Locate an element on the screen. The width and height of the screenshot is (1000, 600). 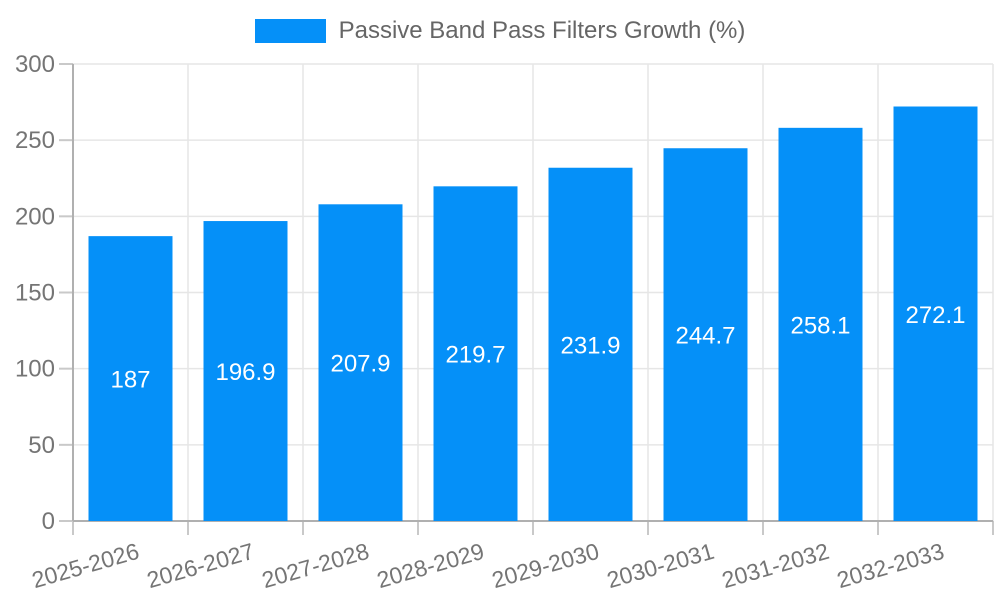
bar-2027-2028 is located at coordinates (360, 362).